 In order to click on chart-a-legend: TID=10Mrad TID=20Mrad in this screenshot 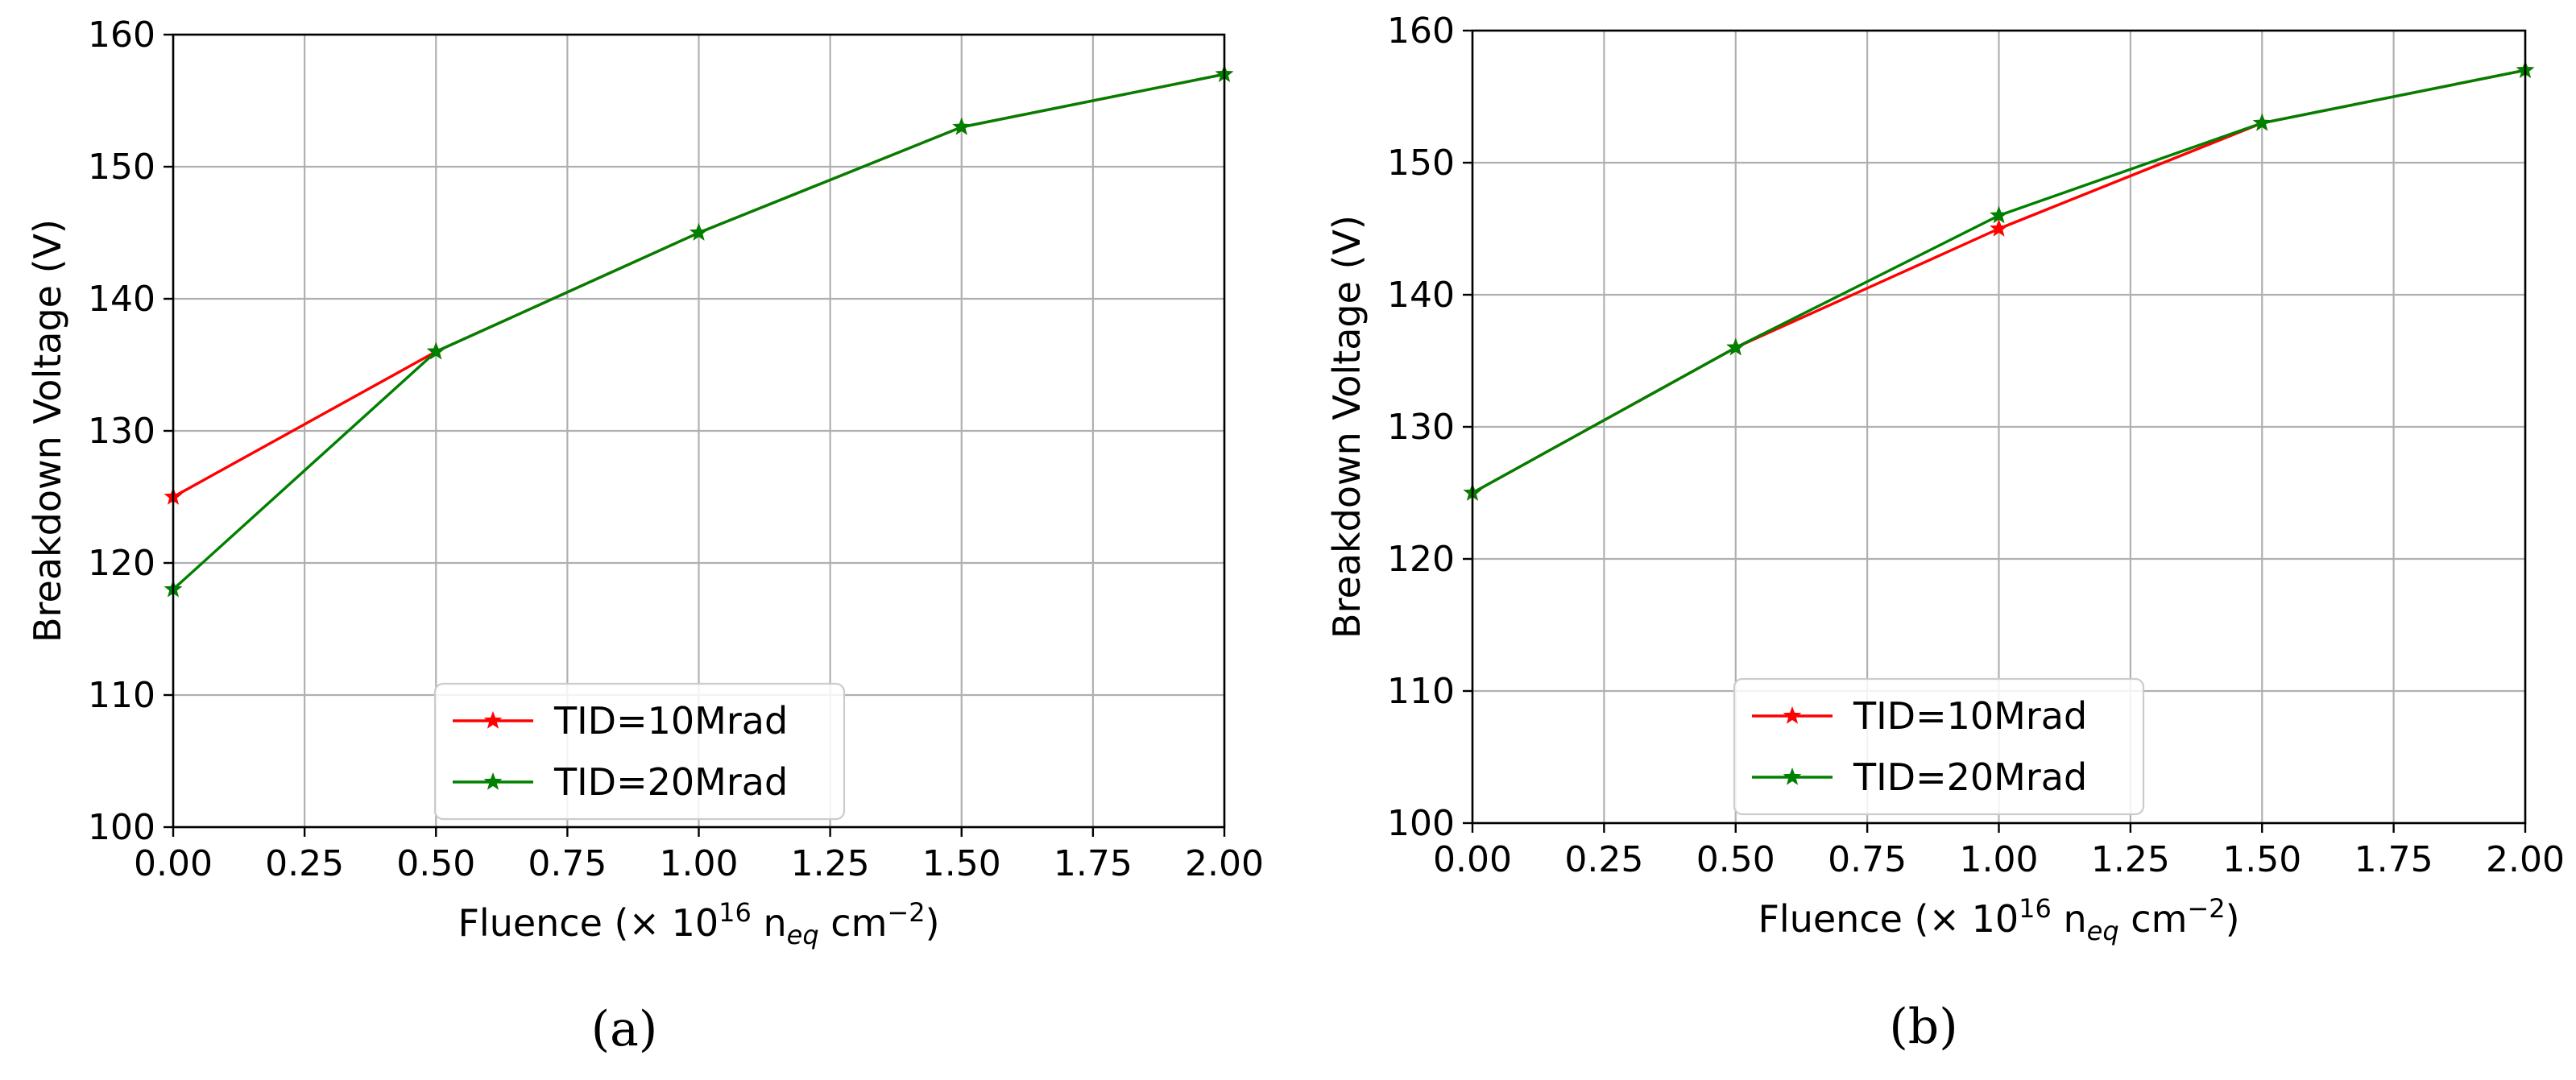, I will do `click(639, 751)`.